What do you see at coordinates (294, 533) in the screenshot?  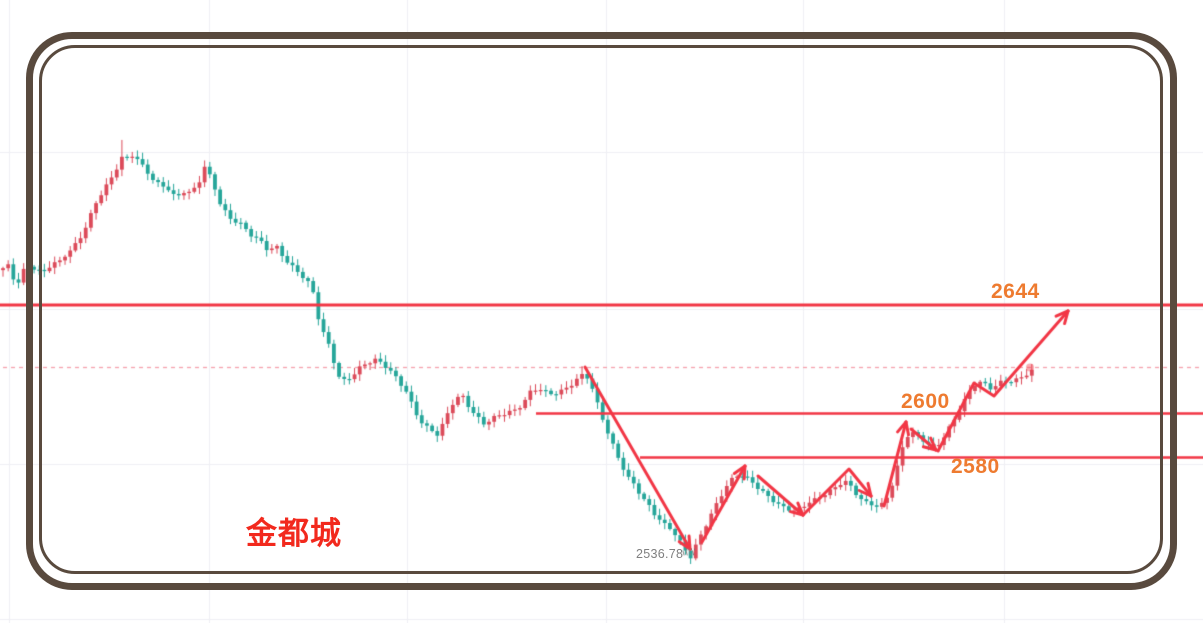 I see `watermark-brand-text: 金都城` at bounding box center [294, 533].